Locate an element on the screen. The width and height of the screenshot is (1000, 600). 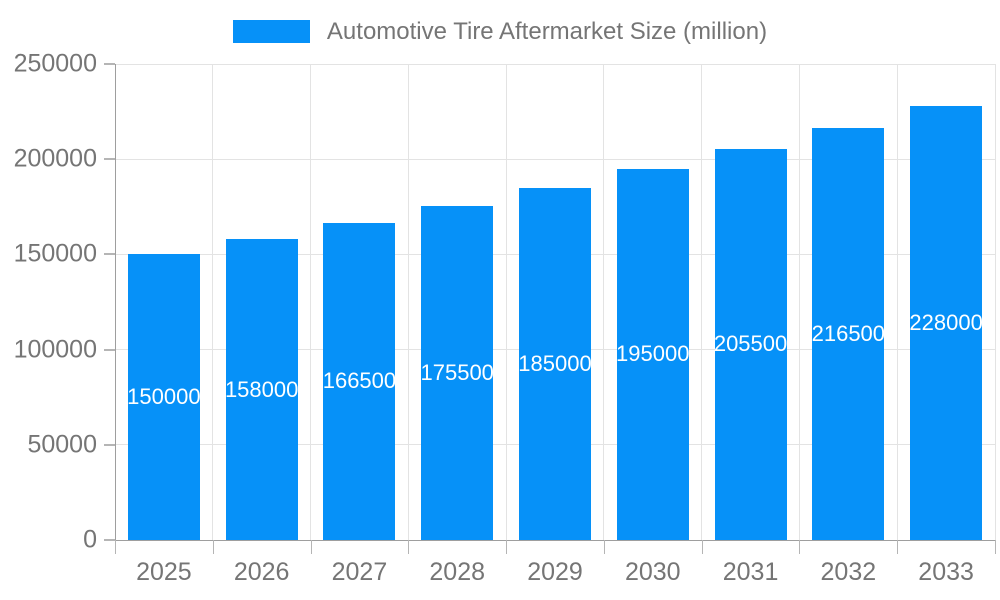
bar-2030: 195000 is located at coordinates (653, 354).